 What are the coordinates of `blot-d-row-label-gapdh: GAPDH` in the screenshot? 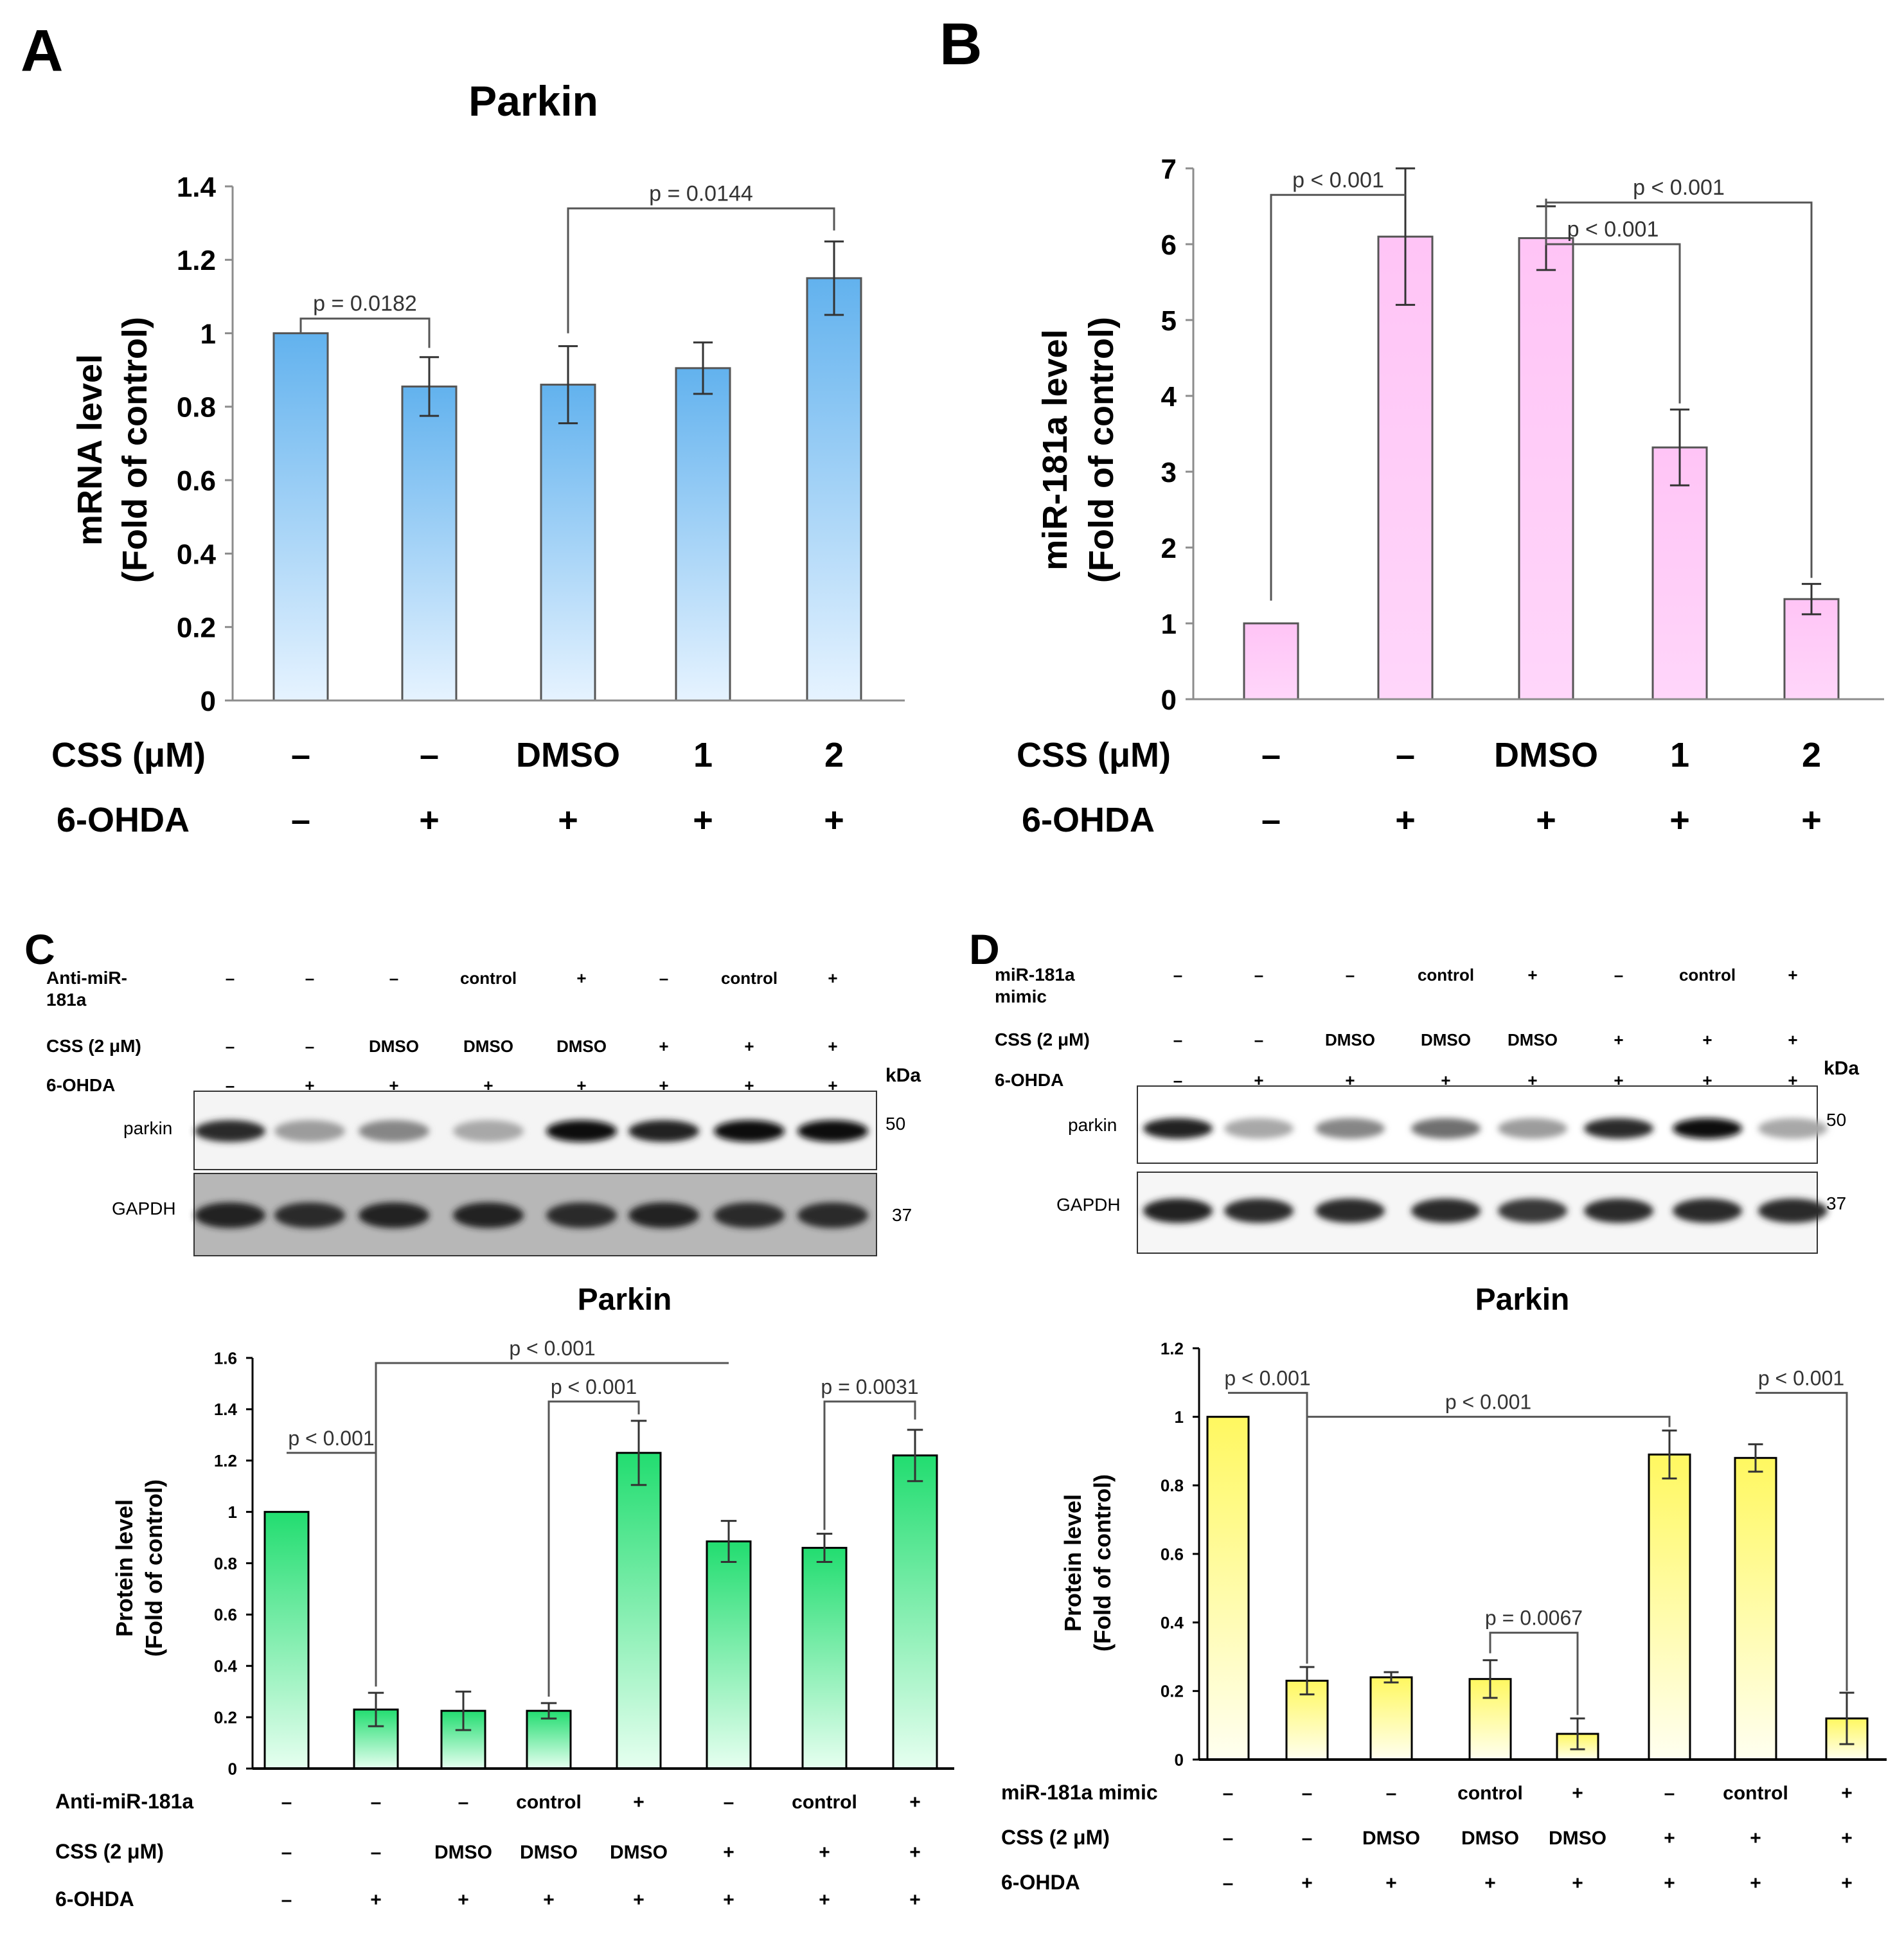 It's located at (1088, 1205).